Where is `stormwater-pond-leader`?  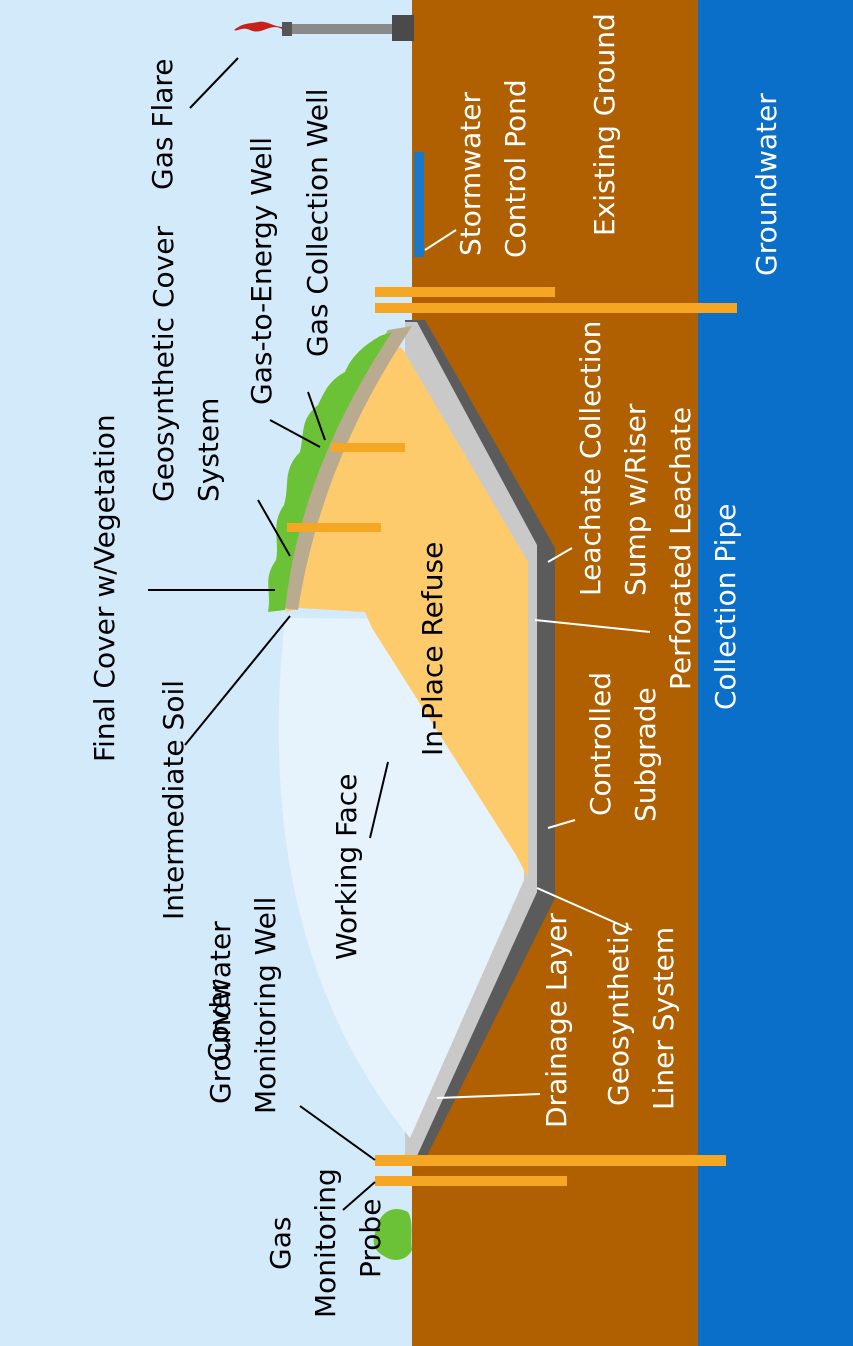
stormwater-pond-leader is located at coordinates (440, 240).